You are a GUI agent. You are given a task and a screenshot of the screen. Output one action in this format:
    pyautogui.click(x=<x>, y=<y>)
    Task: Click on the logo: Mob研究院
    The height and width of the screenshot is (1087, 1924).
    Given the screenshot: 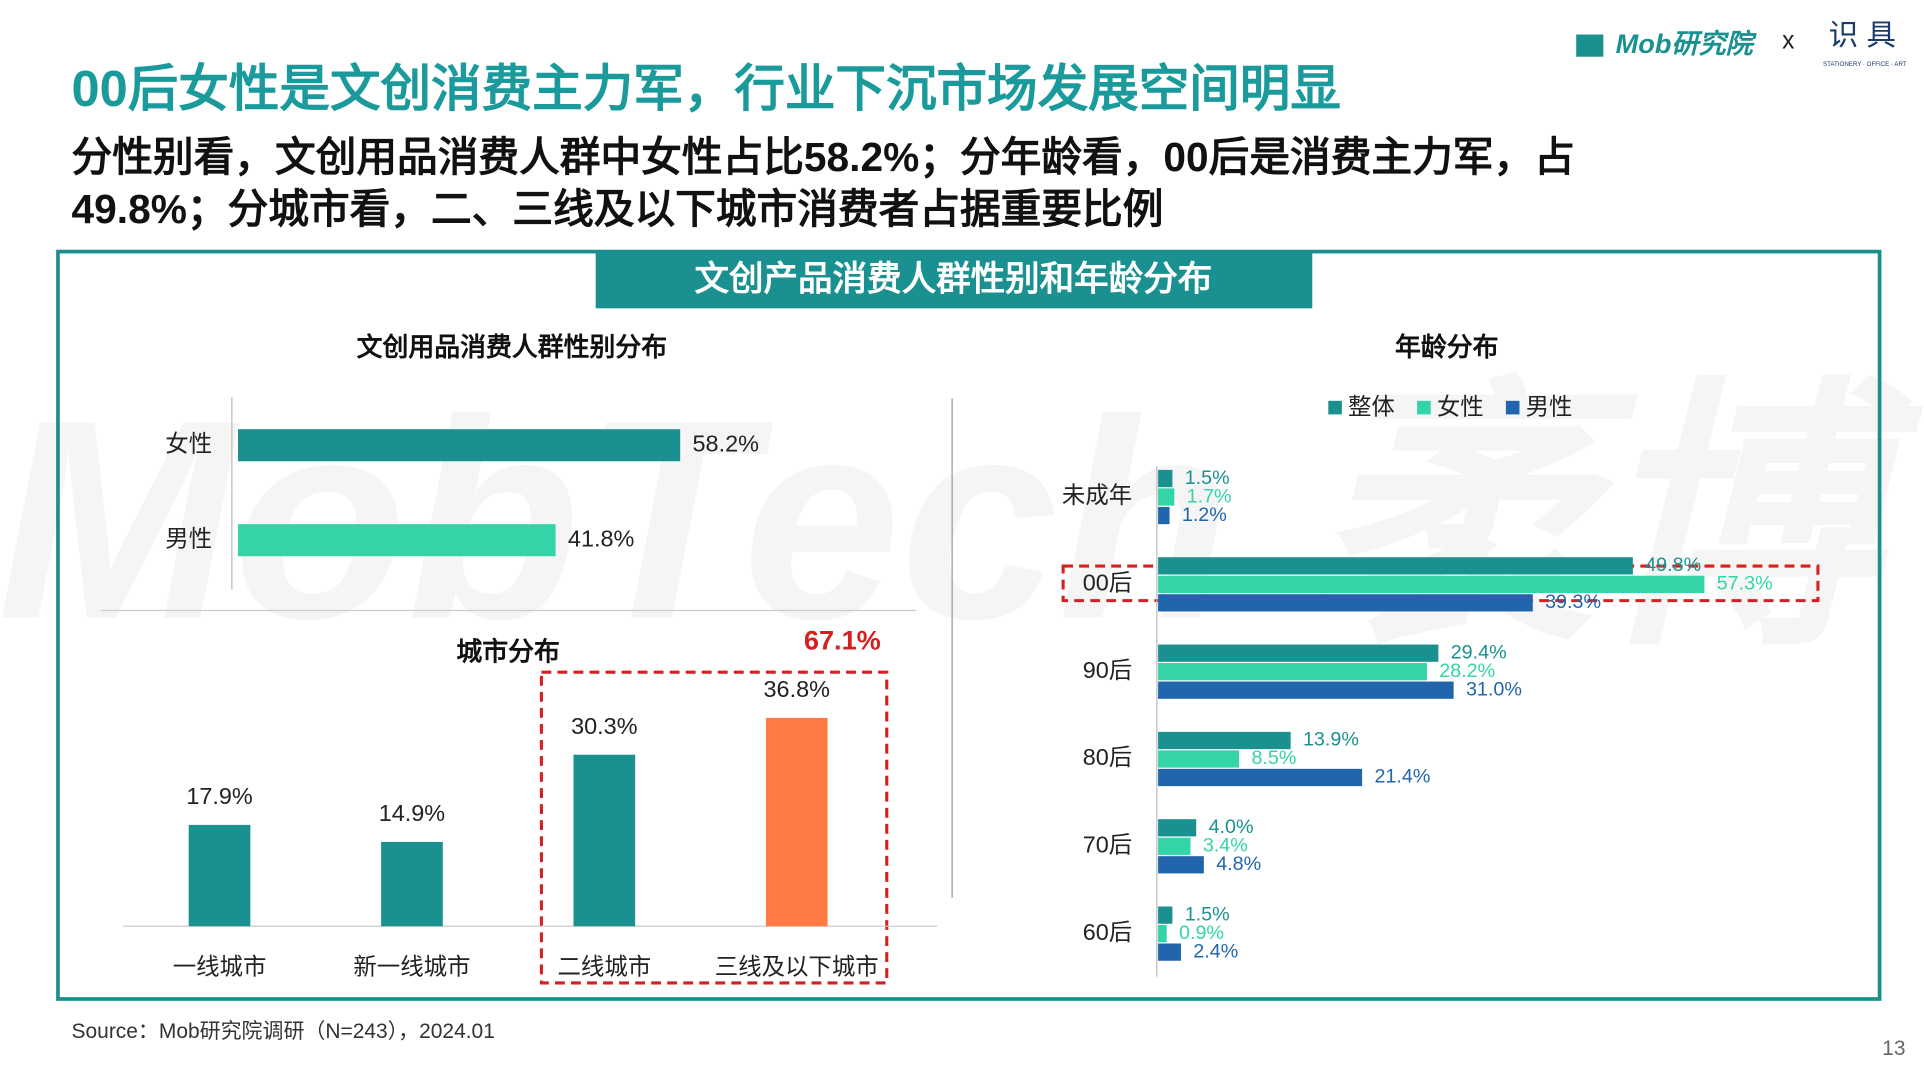 What is the action you would take?
    pyautogui.click(x=1687, y=43)
    